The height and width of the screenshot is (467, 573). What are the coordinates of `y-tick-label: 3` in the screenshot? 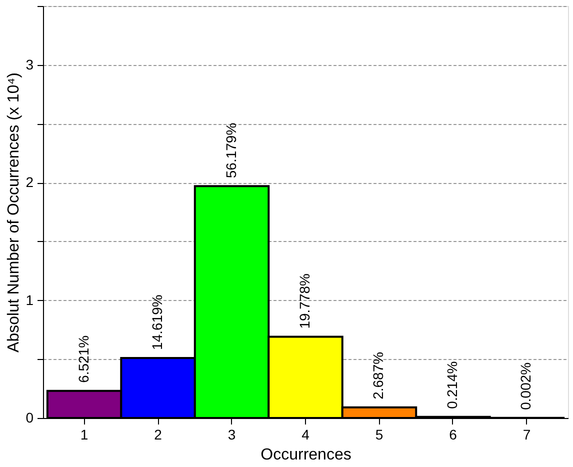 It's located at (30, 64).